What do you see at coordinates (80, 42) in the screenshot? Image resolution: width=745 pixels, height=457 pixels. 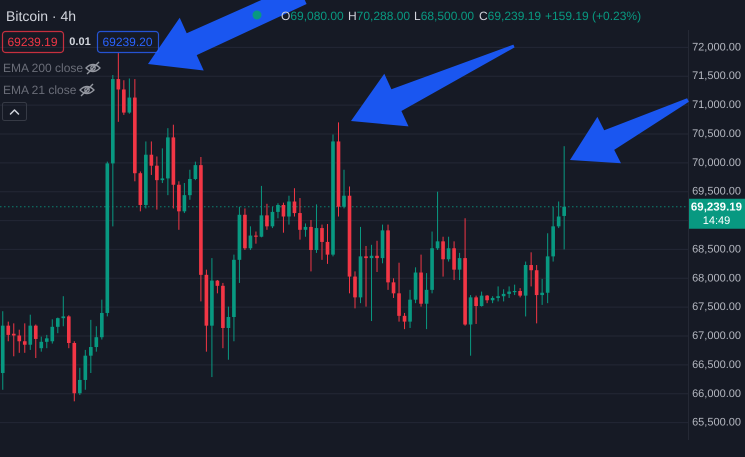 I see `annotation: 0.01` at bounding box center [80, 42].